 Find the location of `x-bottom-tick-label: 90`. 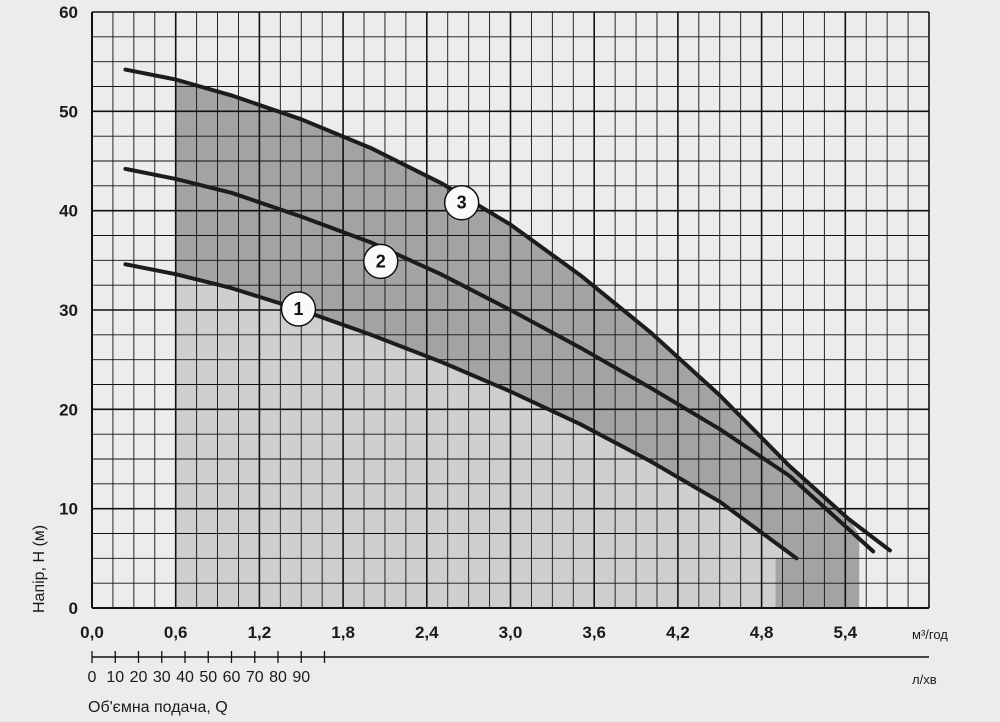

x-bottom-tick-label: 90 is located at coordinates (301, 677).